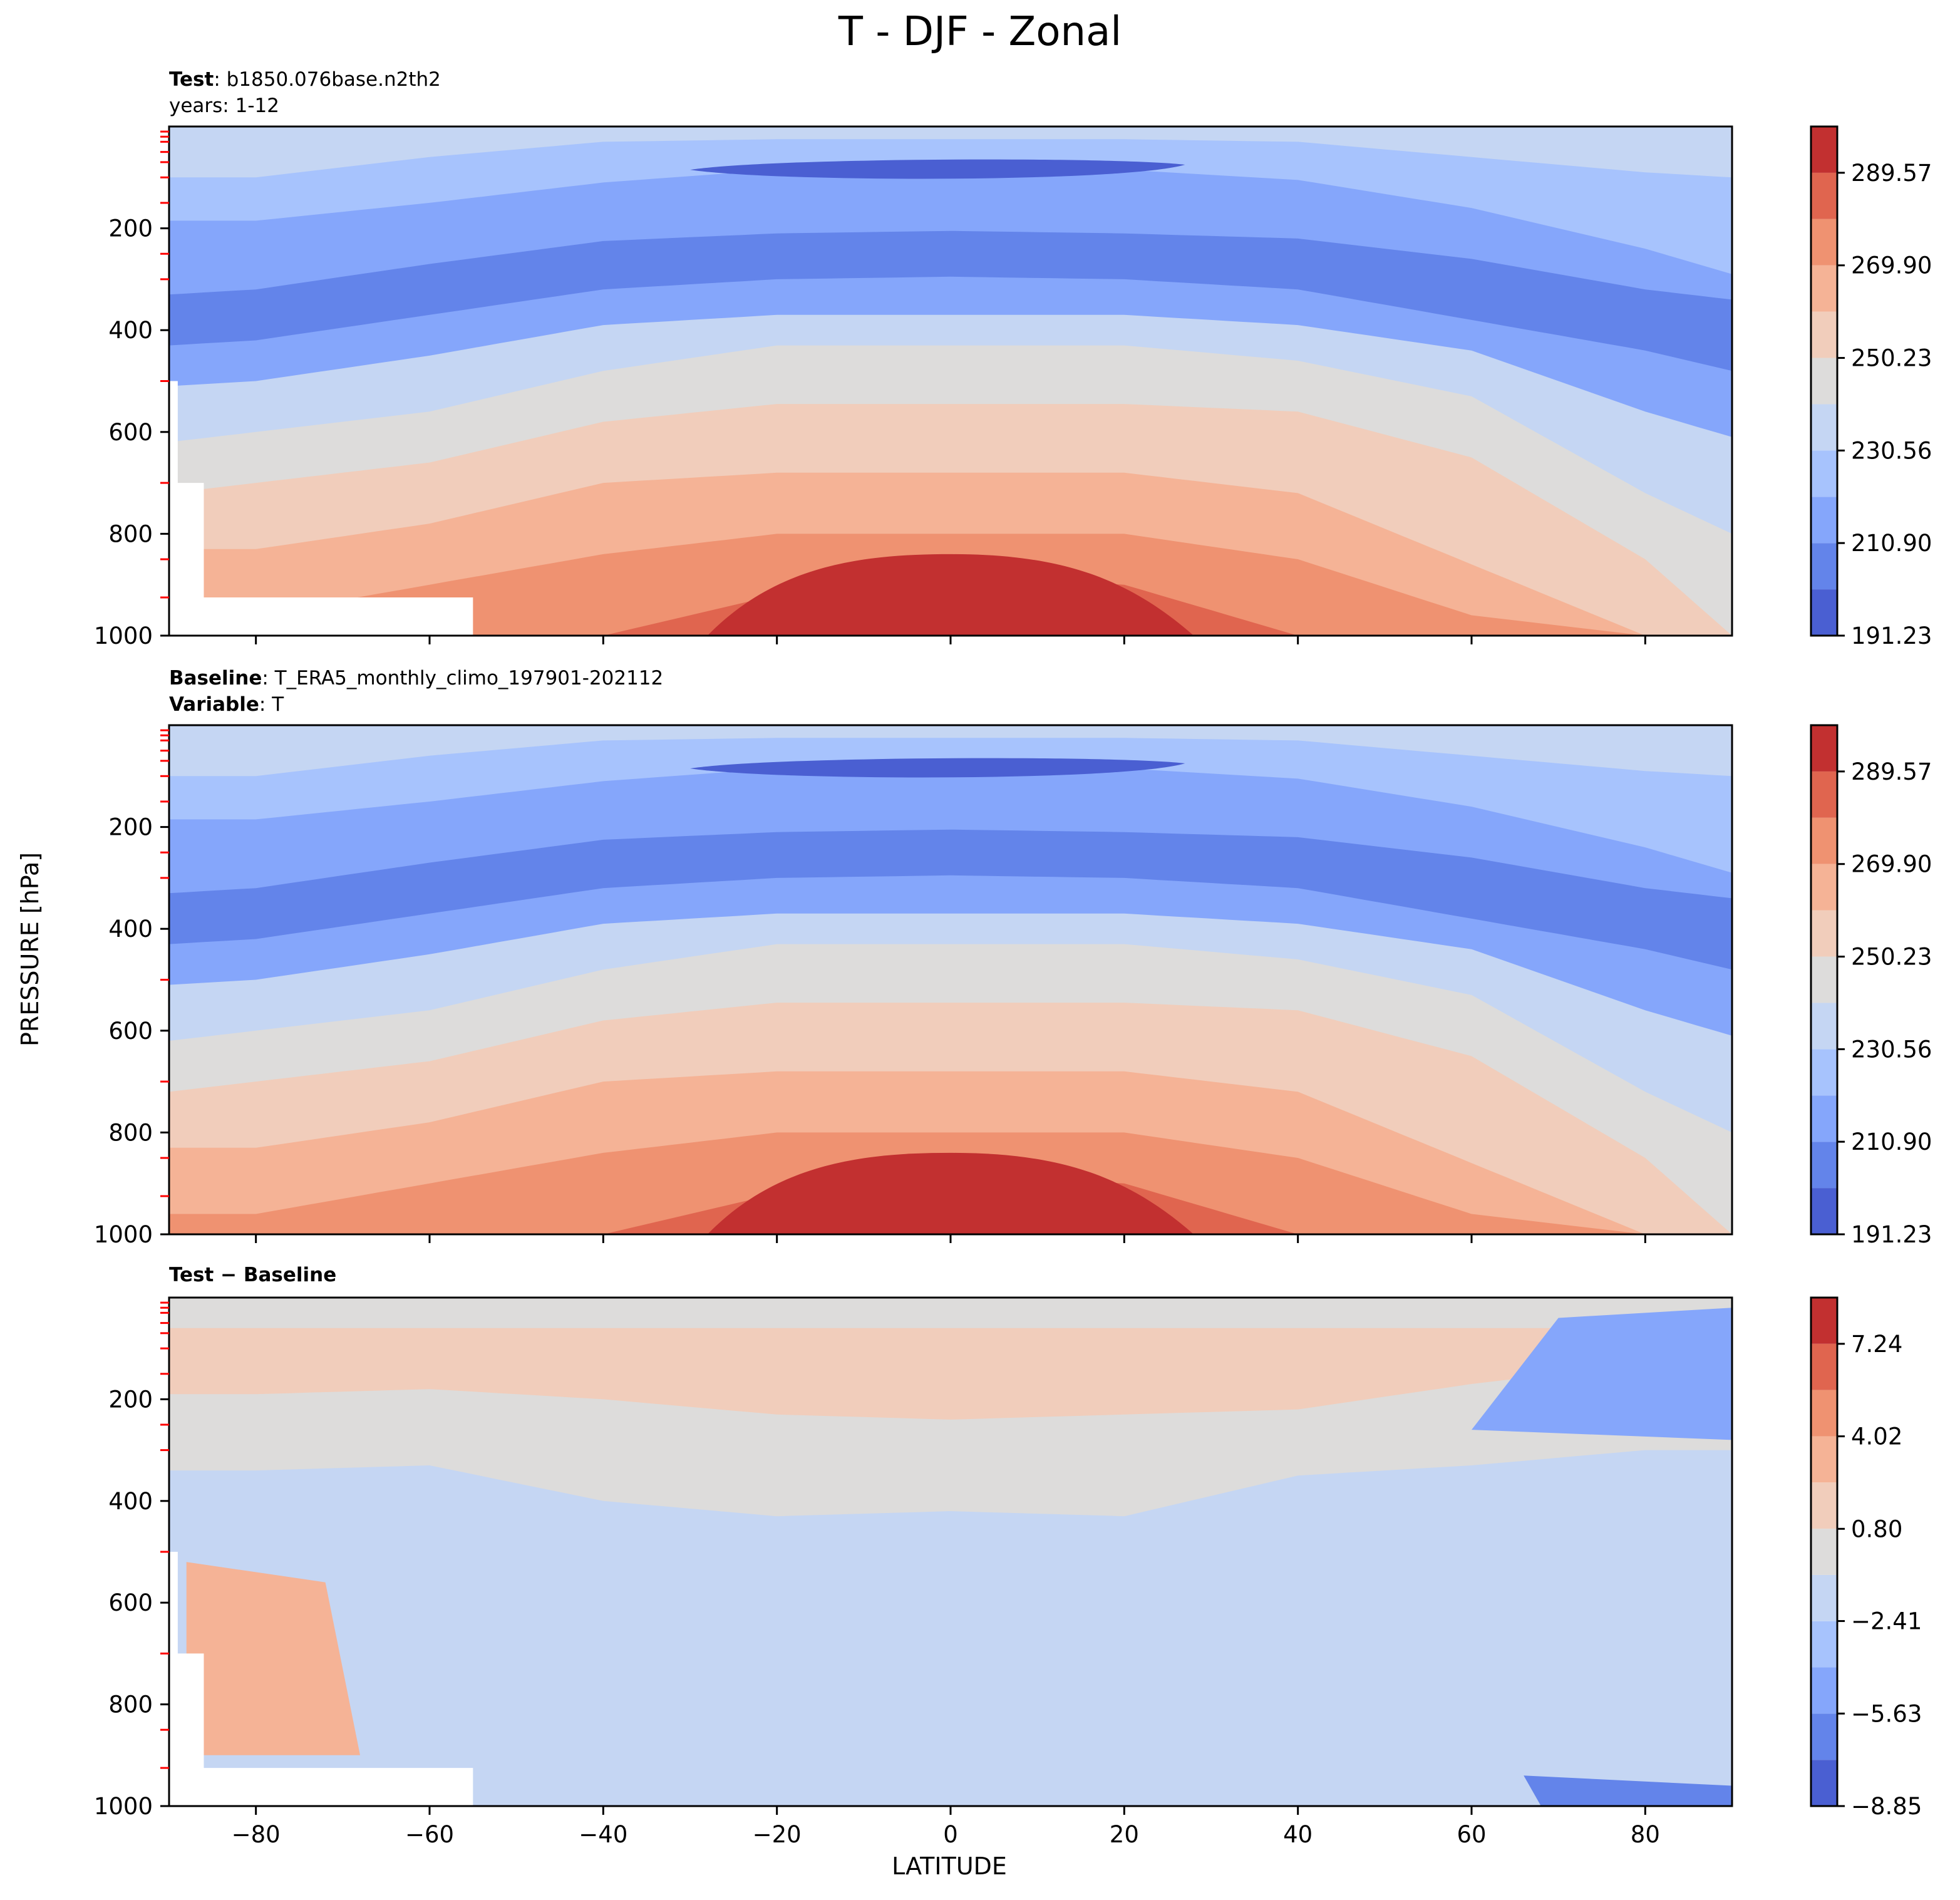 The width and height of the screenshot is (1960, 1900). I want to click on figure-title: T - DJF - Zonal, so click(980, 32).